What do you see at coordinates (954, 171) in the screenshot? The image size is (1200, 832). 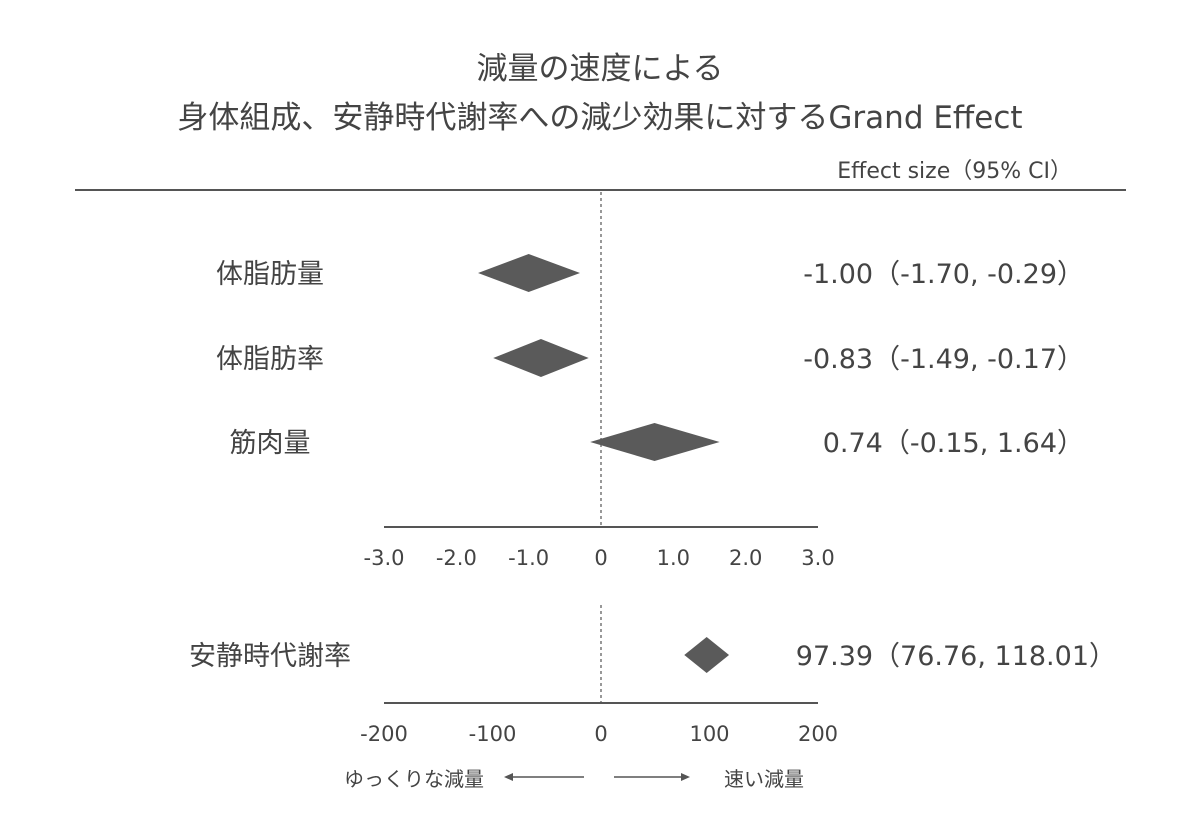 I see `effect-size-header: Effect size（95% CI）` at bounding box center [954, 171].